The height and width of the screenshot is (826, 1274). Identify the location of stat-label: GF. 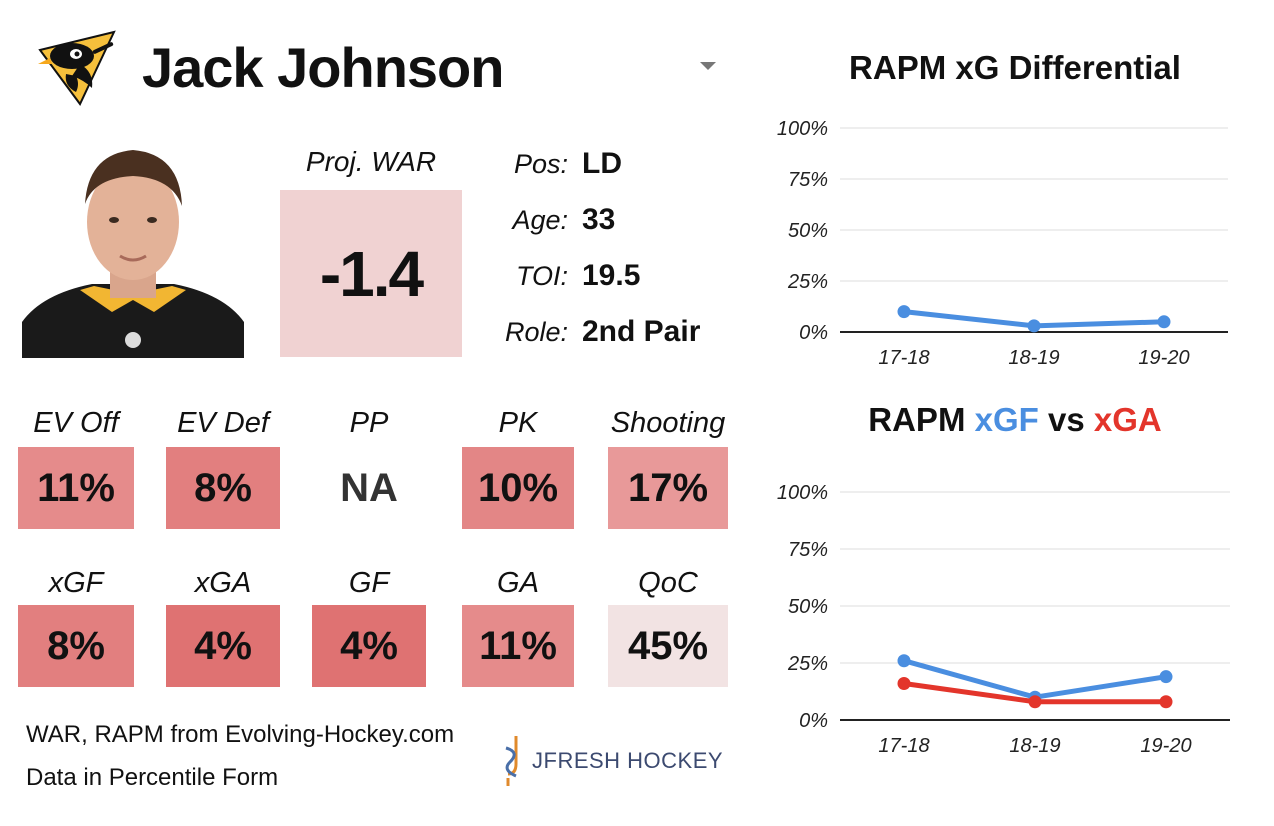
(369, 583).